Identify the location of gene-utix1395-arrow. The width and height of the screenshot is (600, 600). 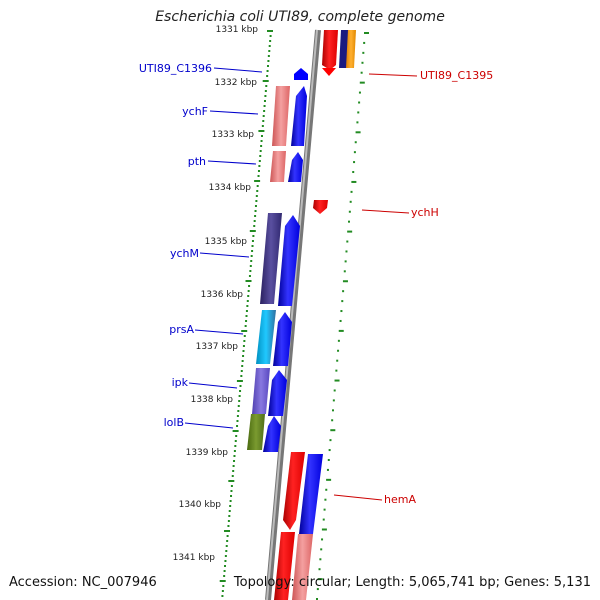
(329, 72).